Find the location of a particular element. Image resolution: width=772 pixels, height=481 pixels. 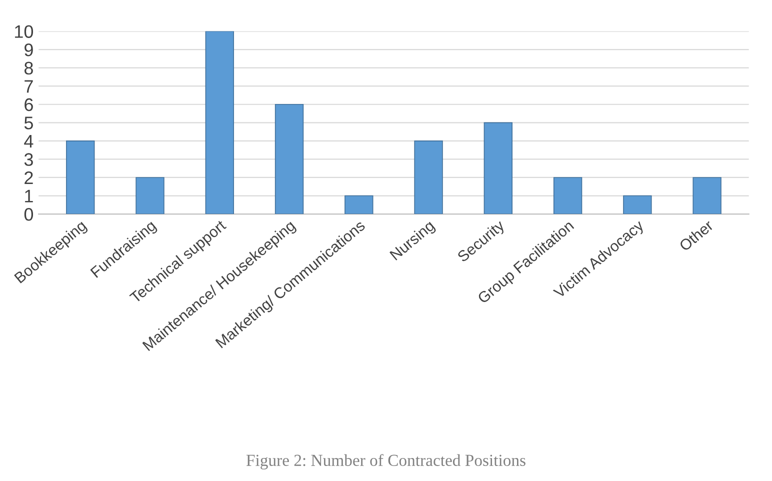

y-tick-label: 10 is located at coordinates (24, 31).